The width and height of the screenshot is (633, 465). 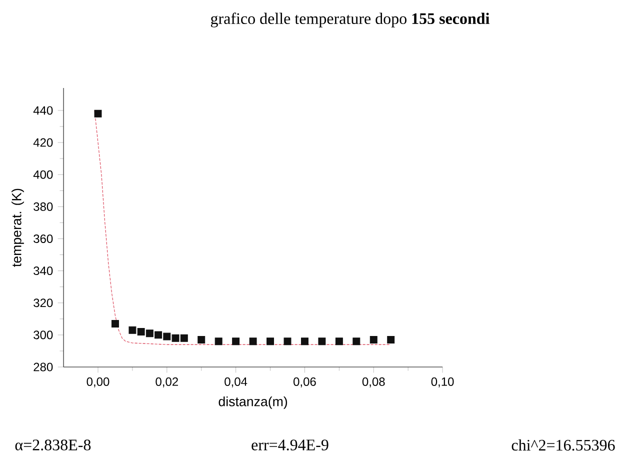 I want to click on text: err=4.94E-9, so click(x=290, y=445).